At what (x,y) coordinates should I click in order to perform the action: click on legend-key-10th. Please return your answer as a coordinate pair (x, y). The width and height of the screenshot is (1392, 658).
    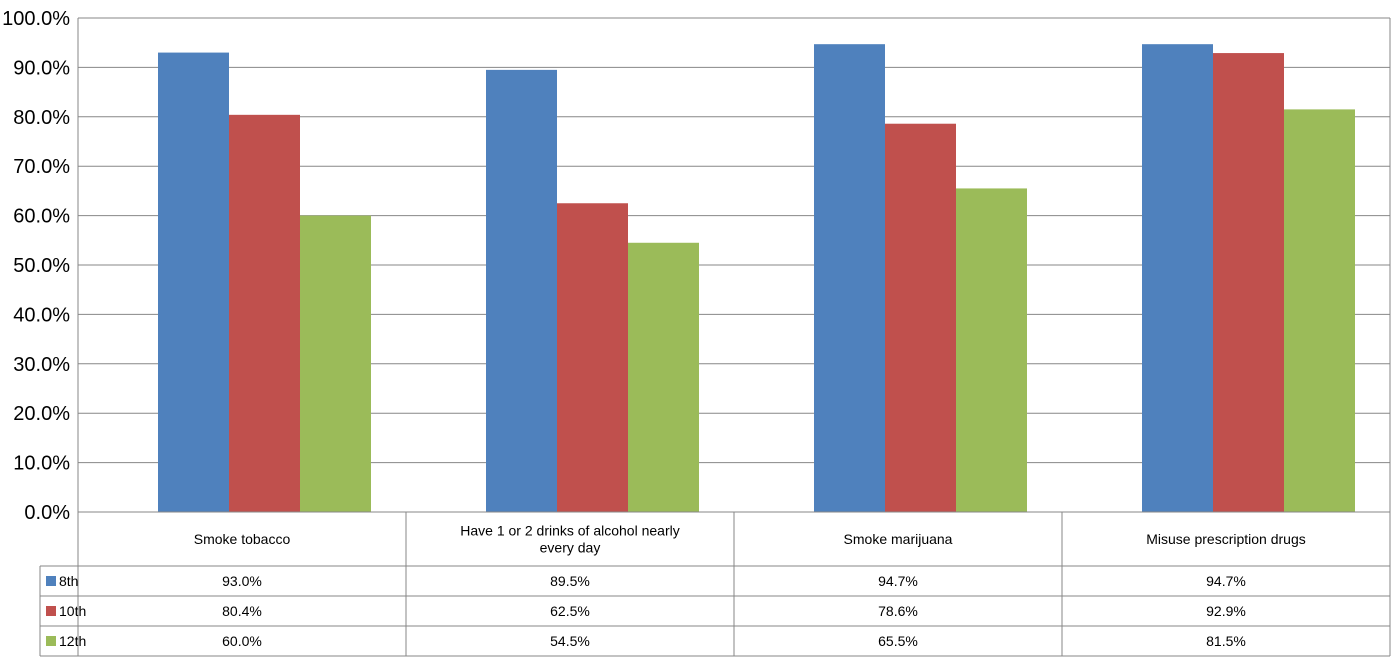
    Looking at the image, I should click on (51, 611).